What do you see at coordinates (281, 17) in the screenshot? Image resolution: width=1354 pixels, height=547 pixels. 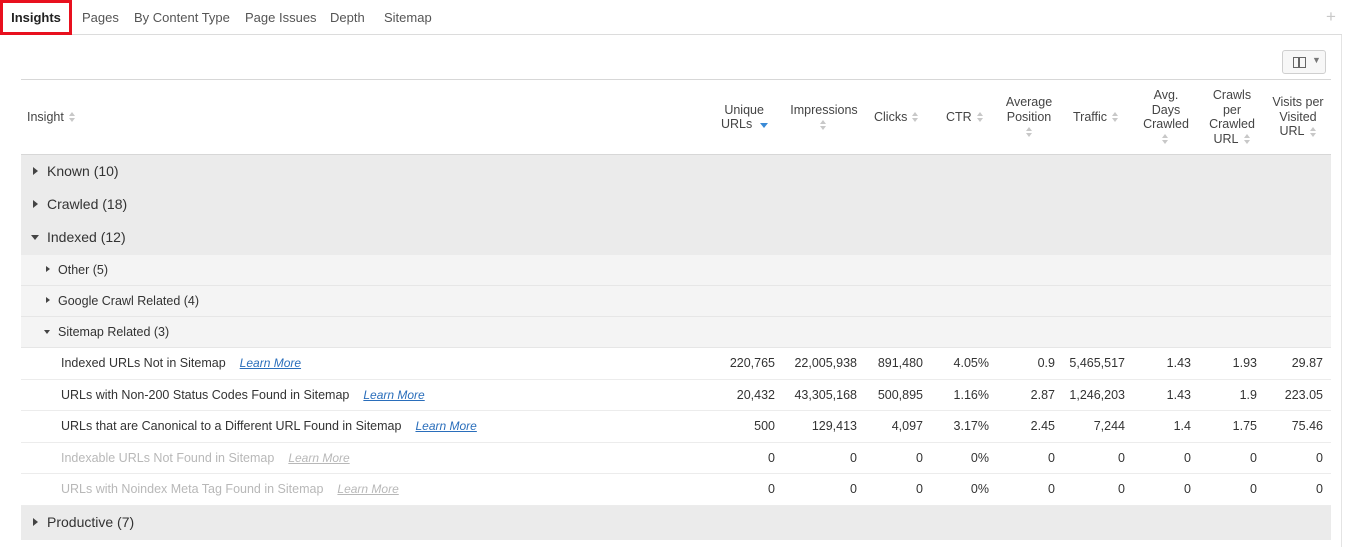 I see `tab-page-issues: Page Issues` at bounding box center [281, 17].